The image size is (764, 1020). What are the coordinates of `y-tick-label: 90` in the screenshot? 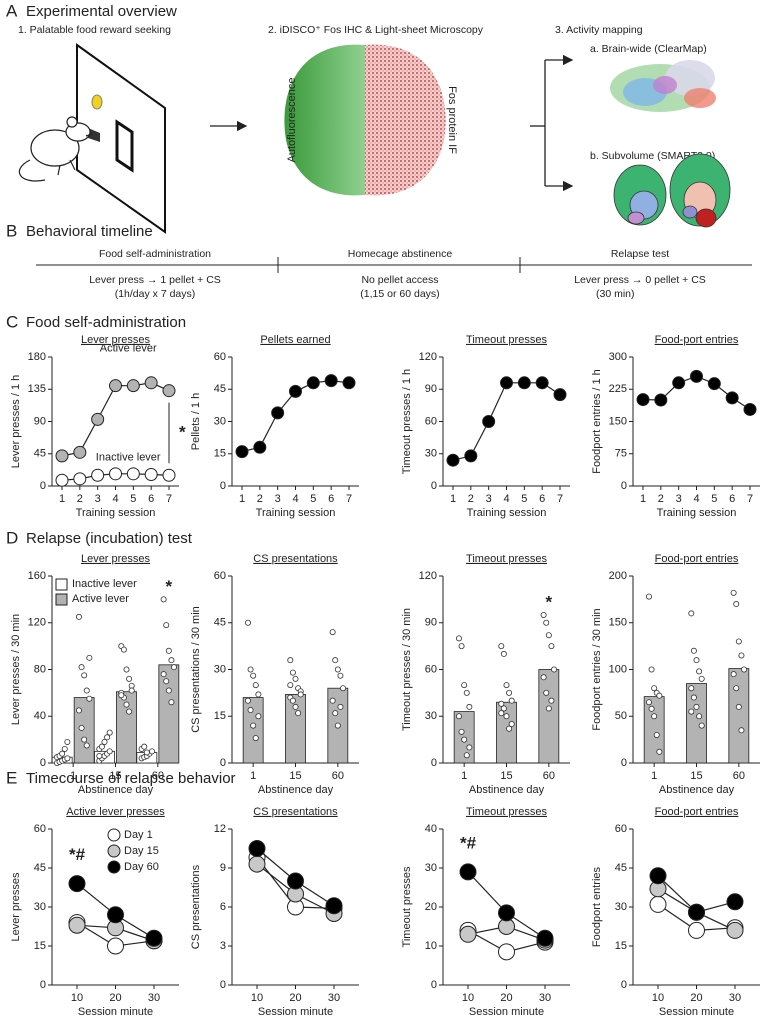 It's located at (431, 623).